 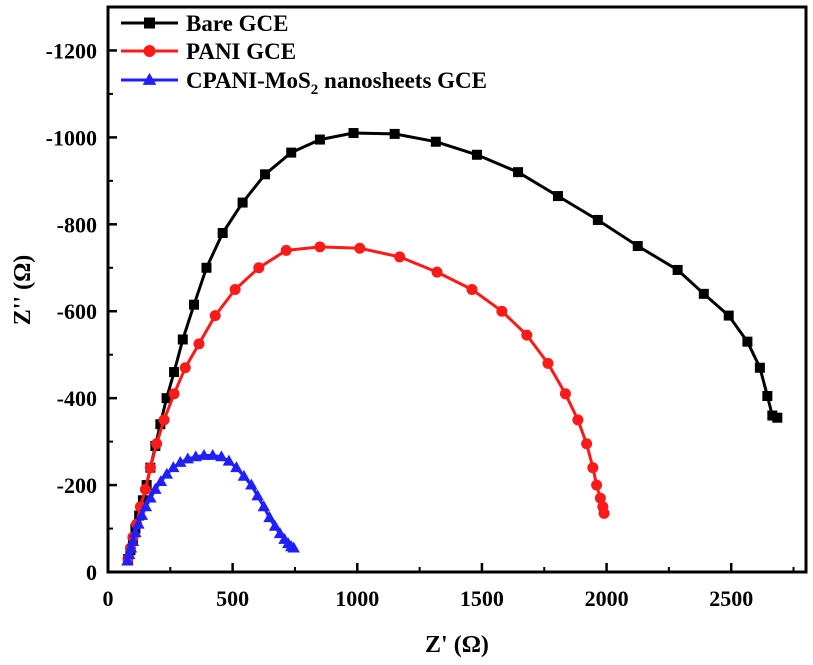 I want to click on x-tick-label: 2000, so click(x=607, y=598).